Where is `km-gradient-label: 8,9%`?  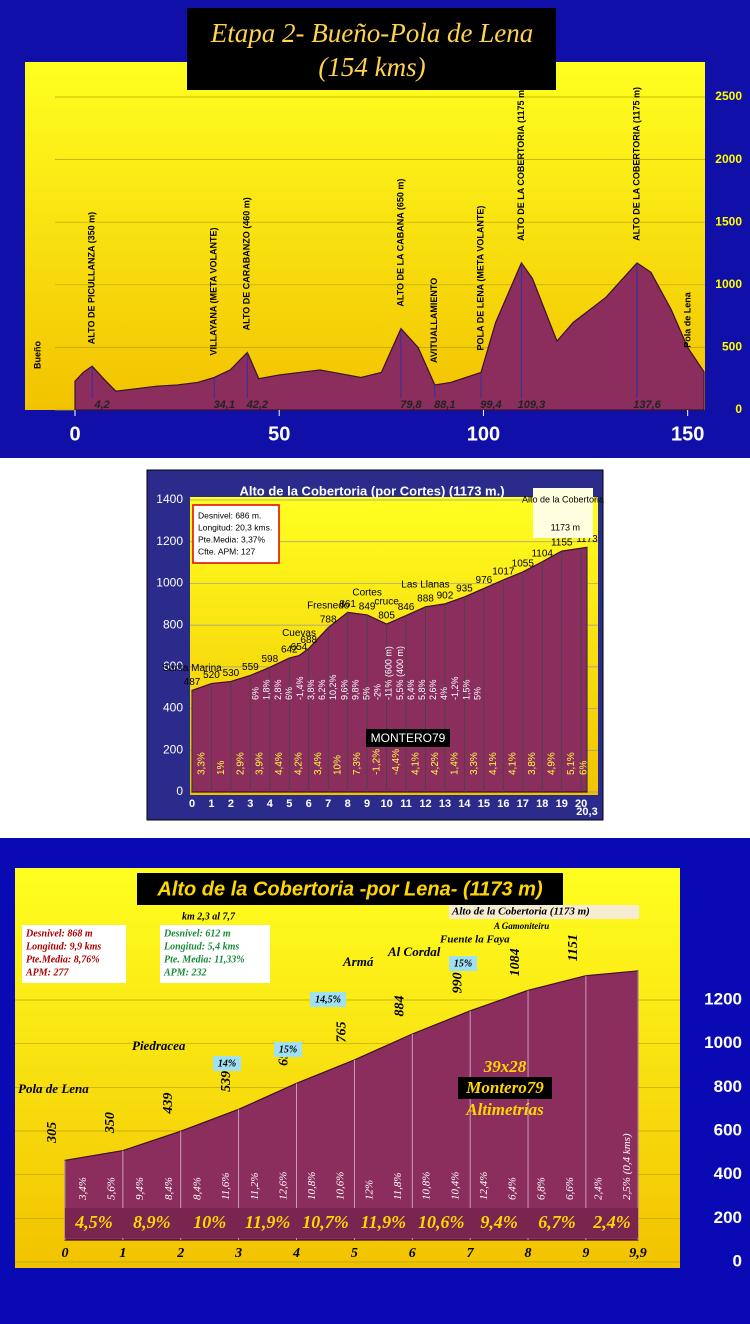
km-gradient-label: 8,9% is located at coordinates (152, 1222).